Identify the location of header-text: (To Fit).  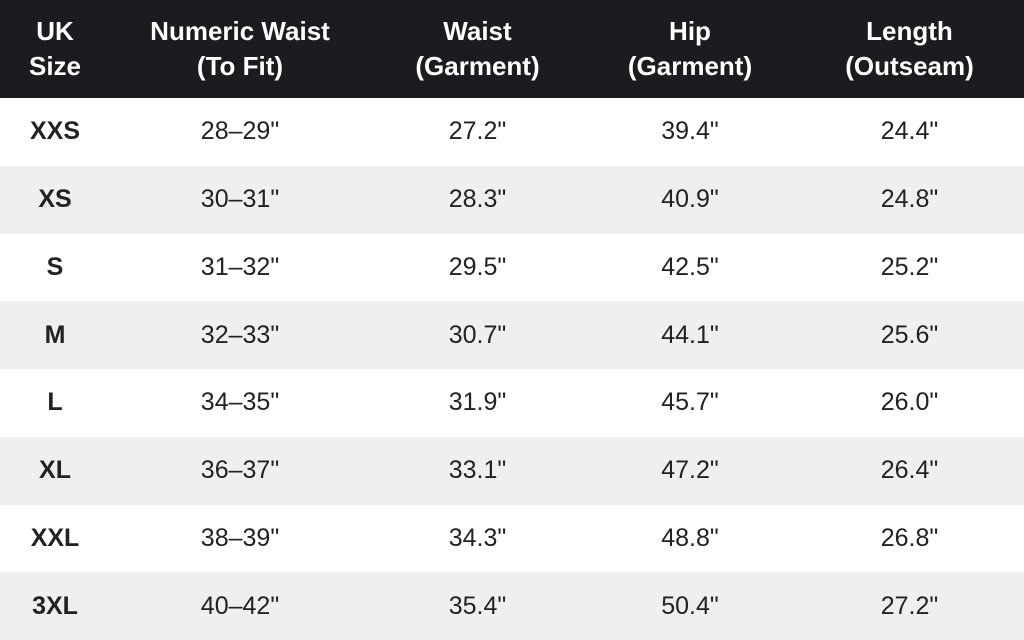
(240, 66).